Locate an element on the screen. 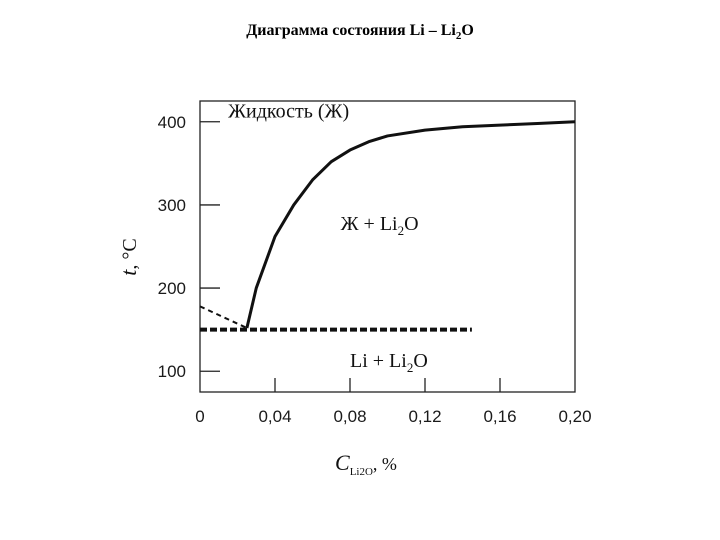  x-axis-ticks: 0 0,04 0,08 0,12 0,16 0,20 is located at coordinates (393, 402).